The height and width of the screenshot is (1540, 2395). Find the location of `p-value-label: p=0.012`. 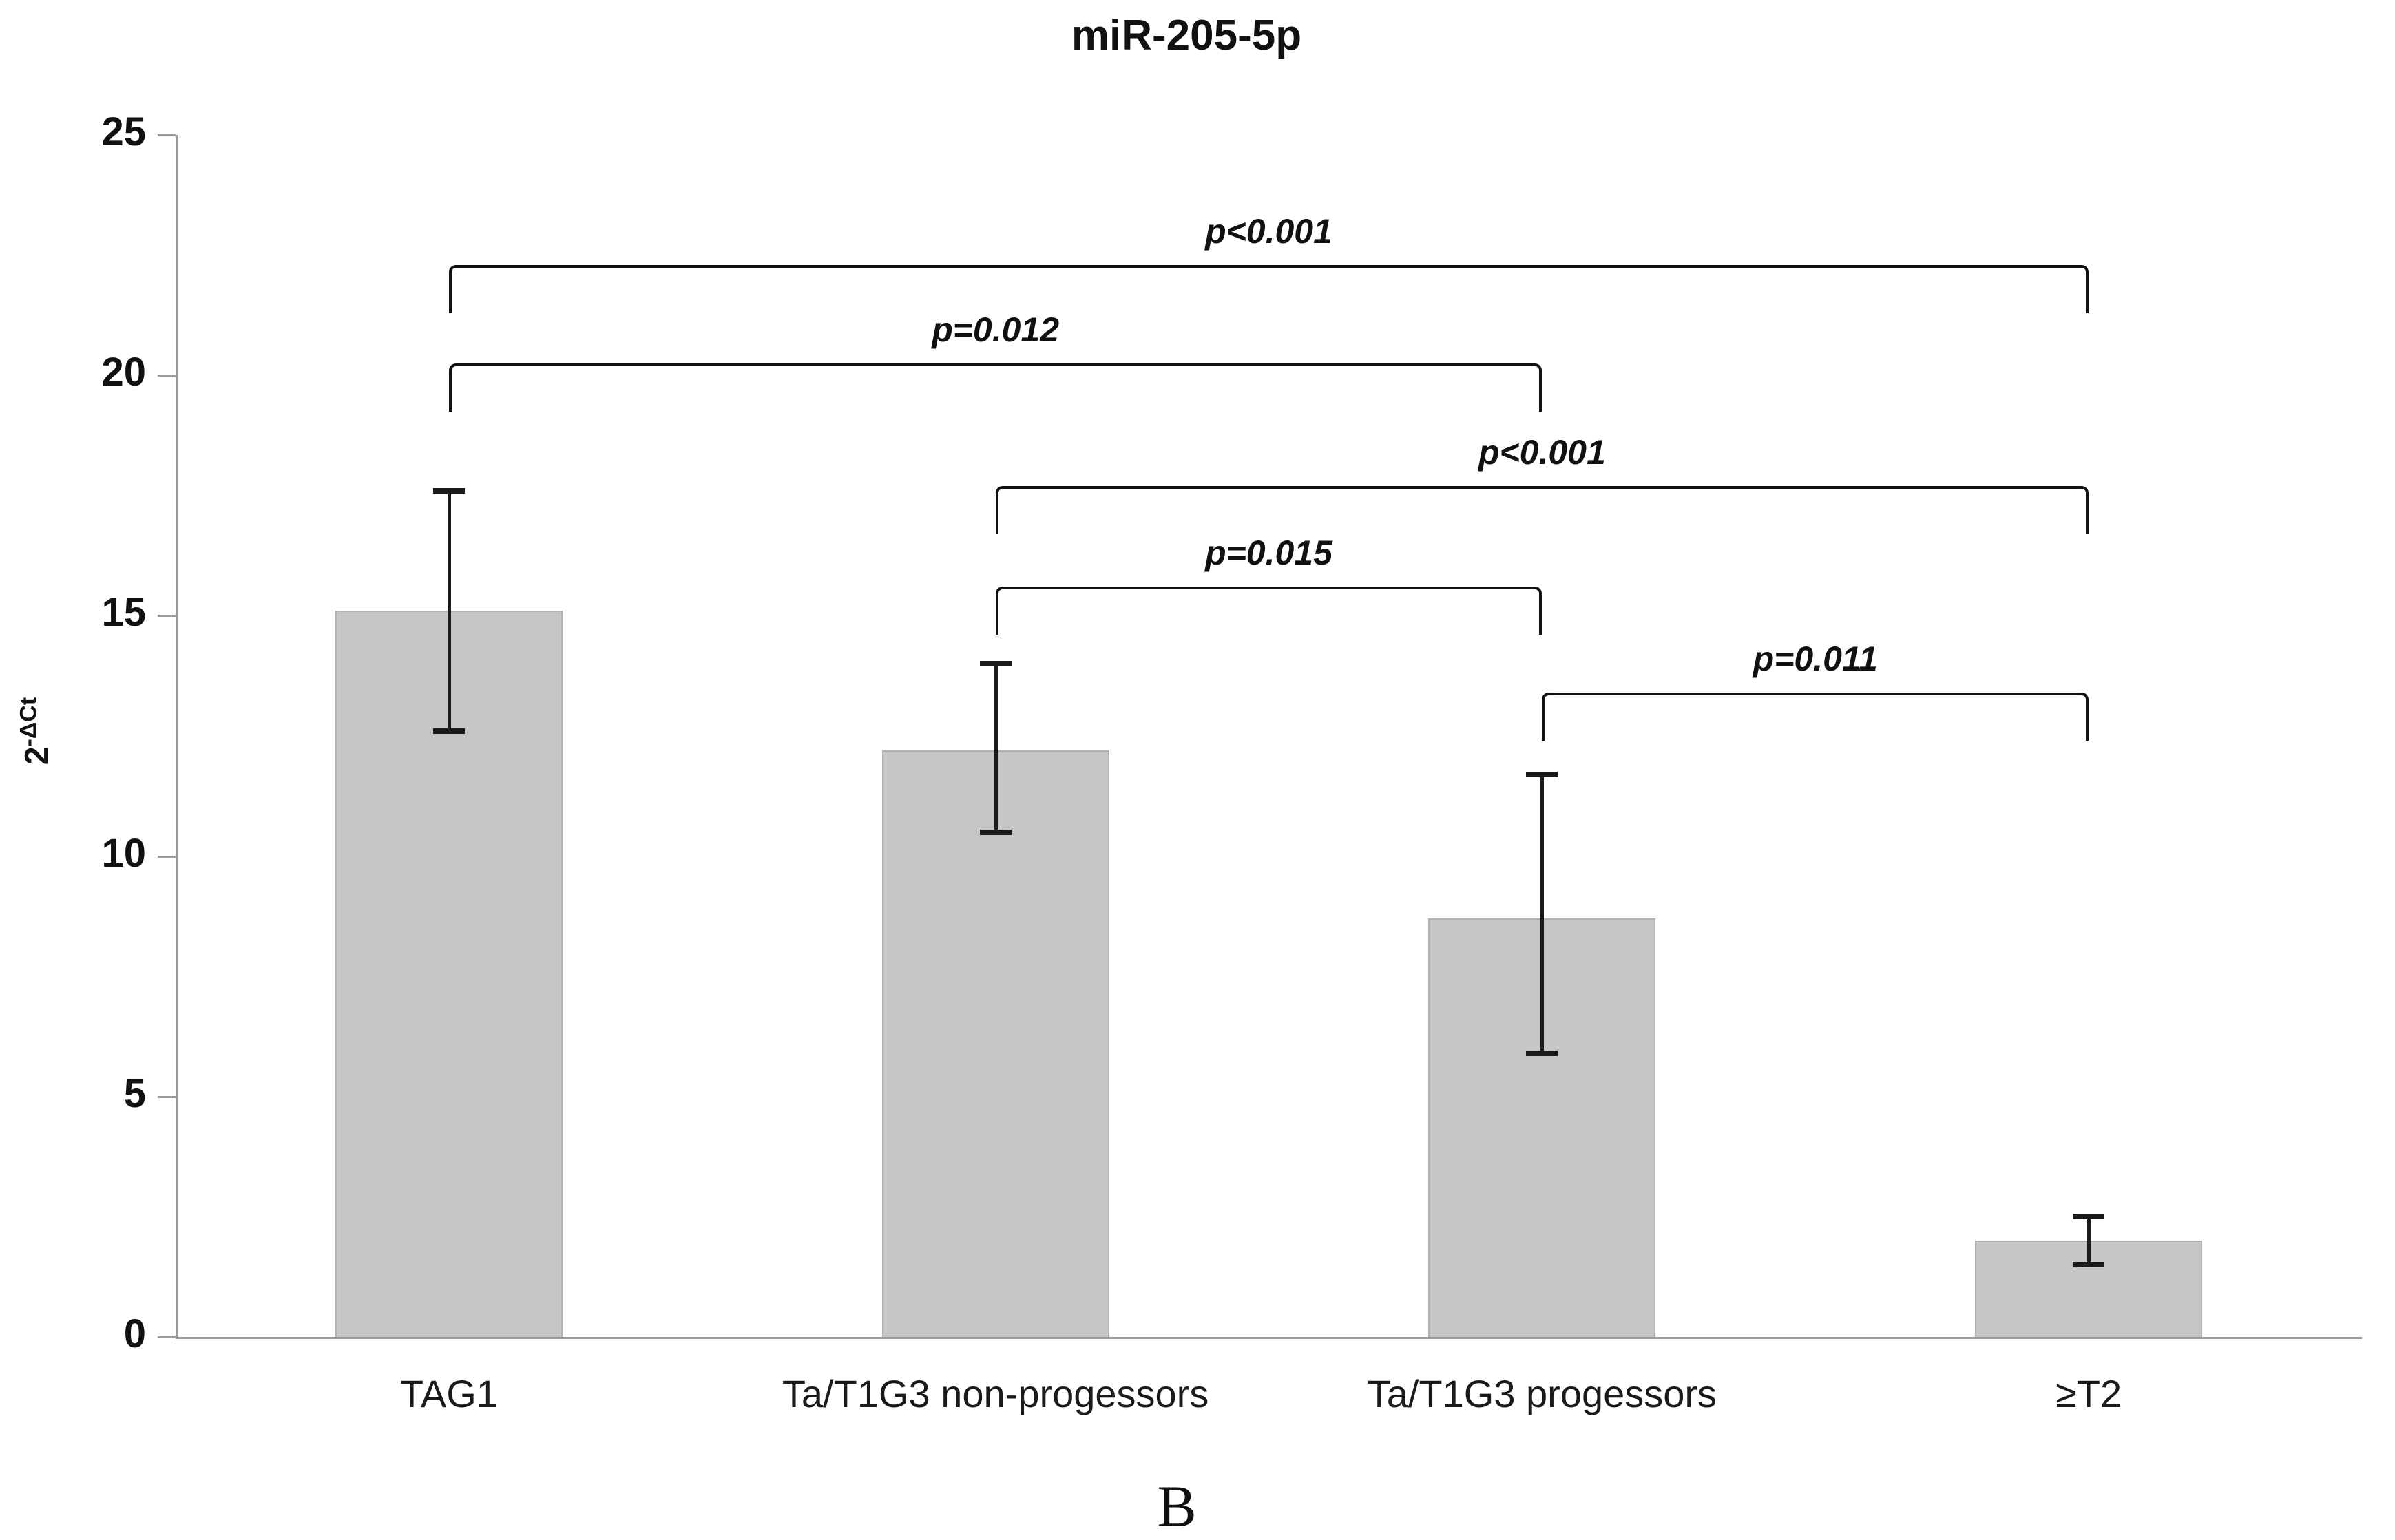

p-value-label: p=0.012 is located at coordinates (996, 329).